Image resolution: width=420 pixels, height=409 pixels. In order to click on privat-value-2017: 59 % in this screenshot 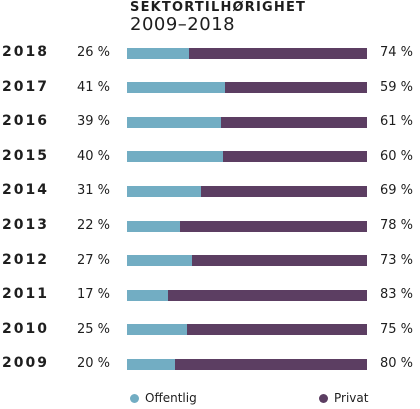, I will do `click(397, 87)`.